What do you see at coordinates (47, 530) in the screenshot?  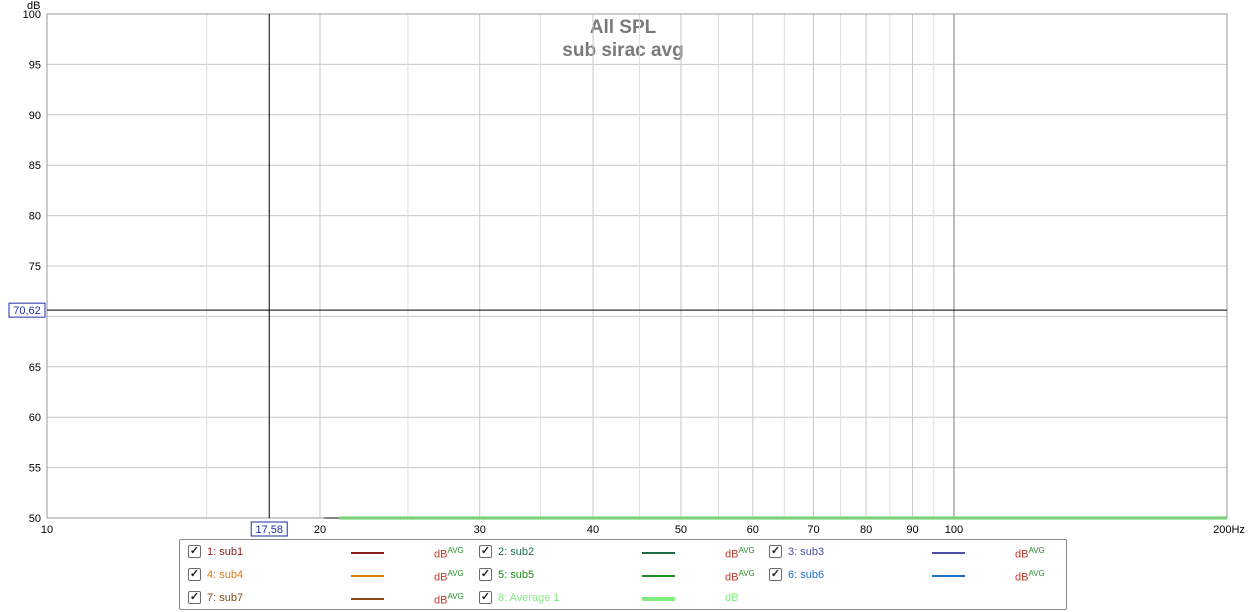 I see `x-tick-label: 10` at bounding box center [47, 530].